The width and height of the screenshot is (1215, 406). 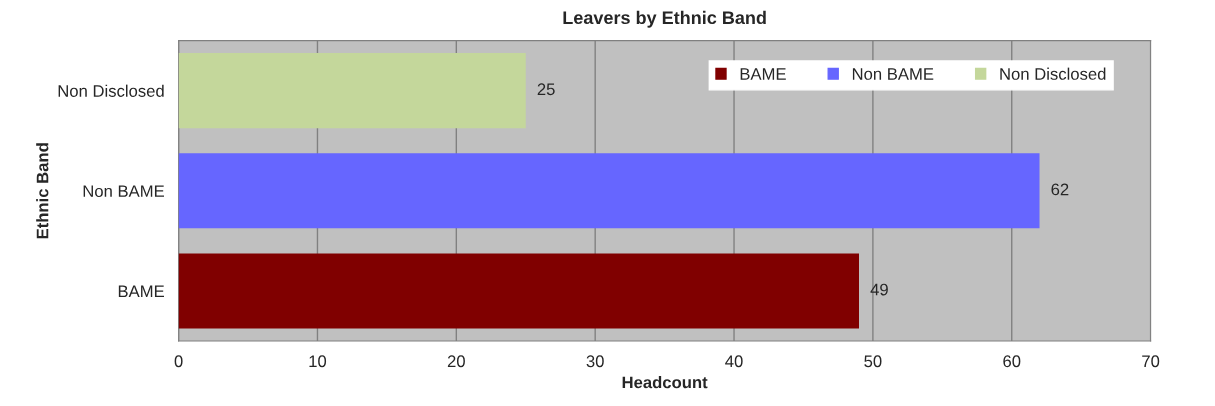 What do you see at coordinates (111, 90) in the screenshot?
I see `y-tick-label: Non Disclosed` at bounding box center [111, 90].